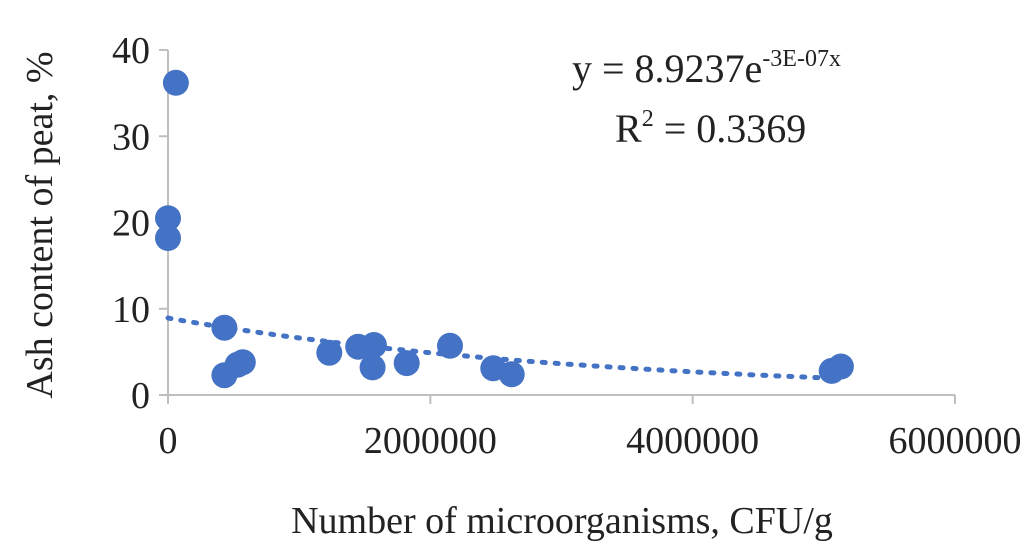 The height and width of the screenshot is (552, 1032). What do you see at coordinates (692, 441) in the screenshot?
I see `x-tick-label: 4000000` at bounding box center [692, 441].